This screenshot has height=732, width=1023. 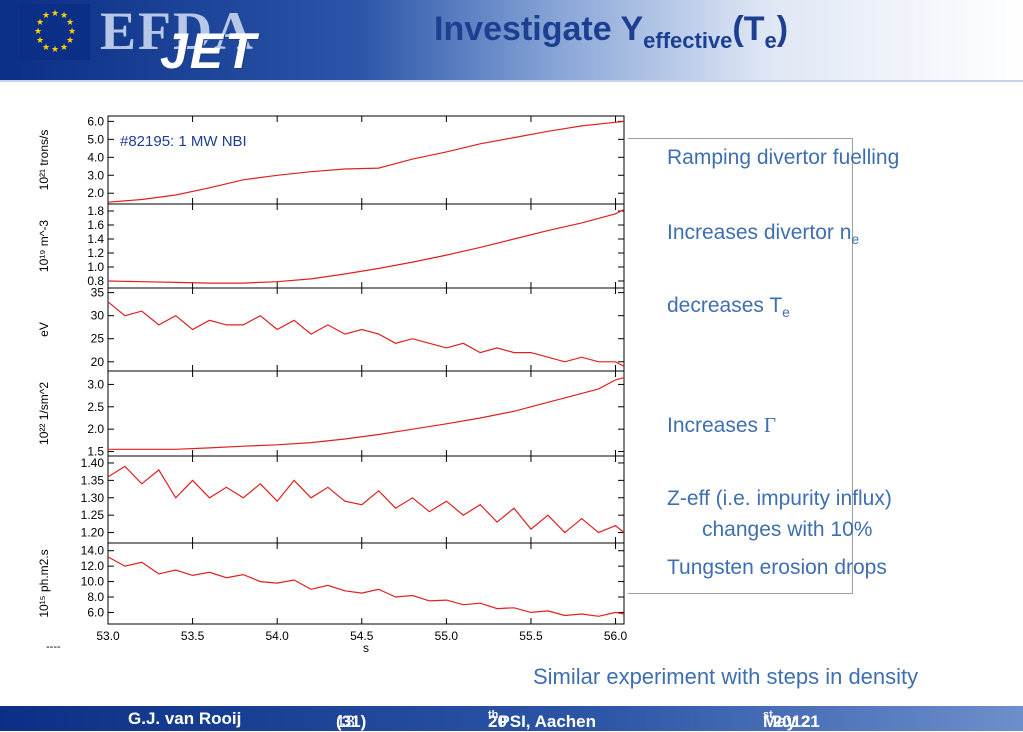 What do you see at coordinates (511, 81) in the screenshot?
I see `header-divider` at bounding box center [511, 81].